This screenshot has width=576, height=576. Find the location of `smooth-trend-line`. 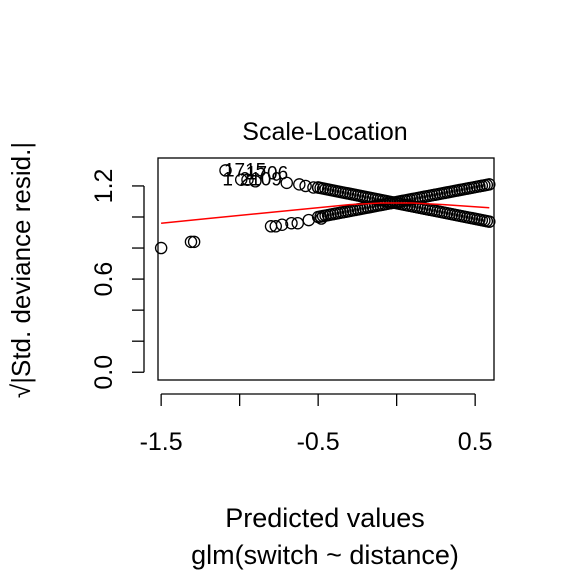

smooth-trend-line is located at coordinates (325, 213).